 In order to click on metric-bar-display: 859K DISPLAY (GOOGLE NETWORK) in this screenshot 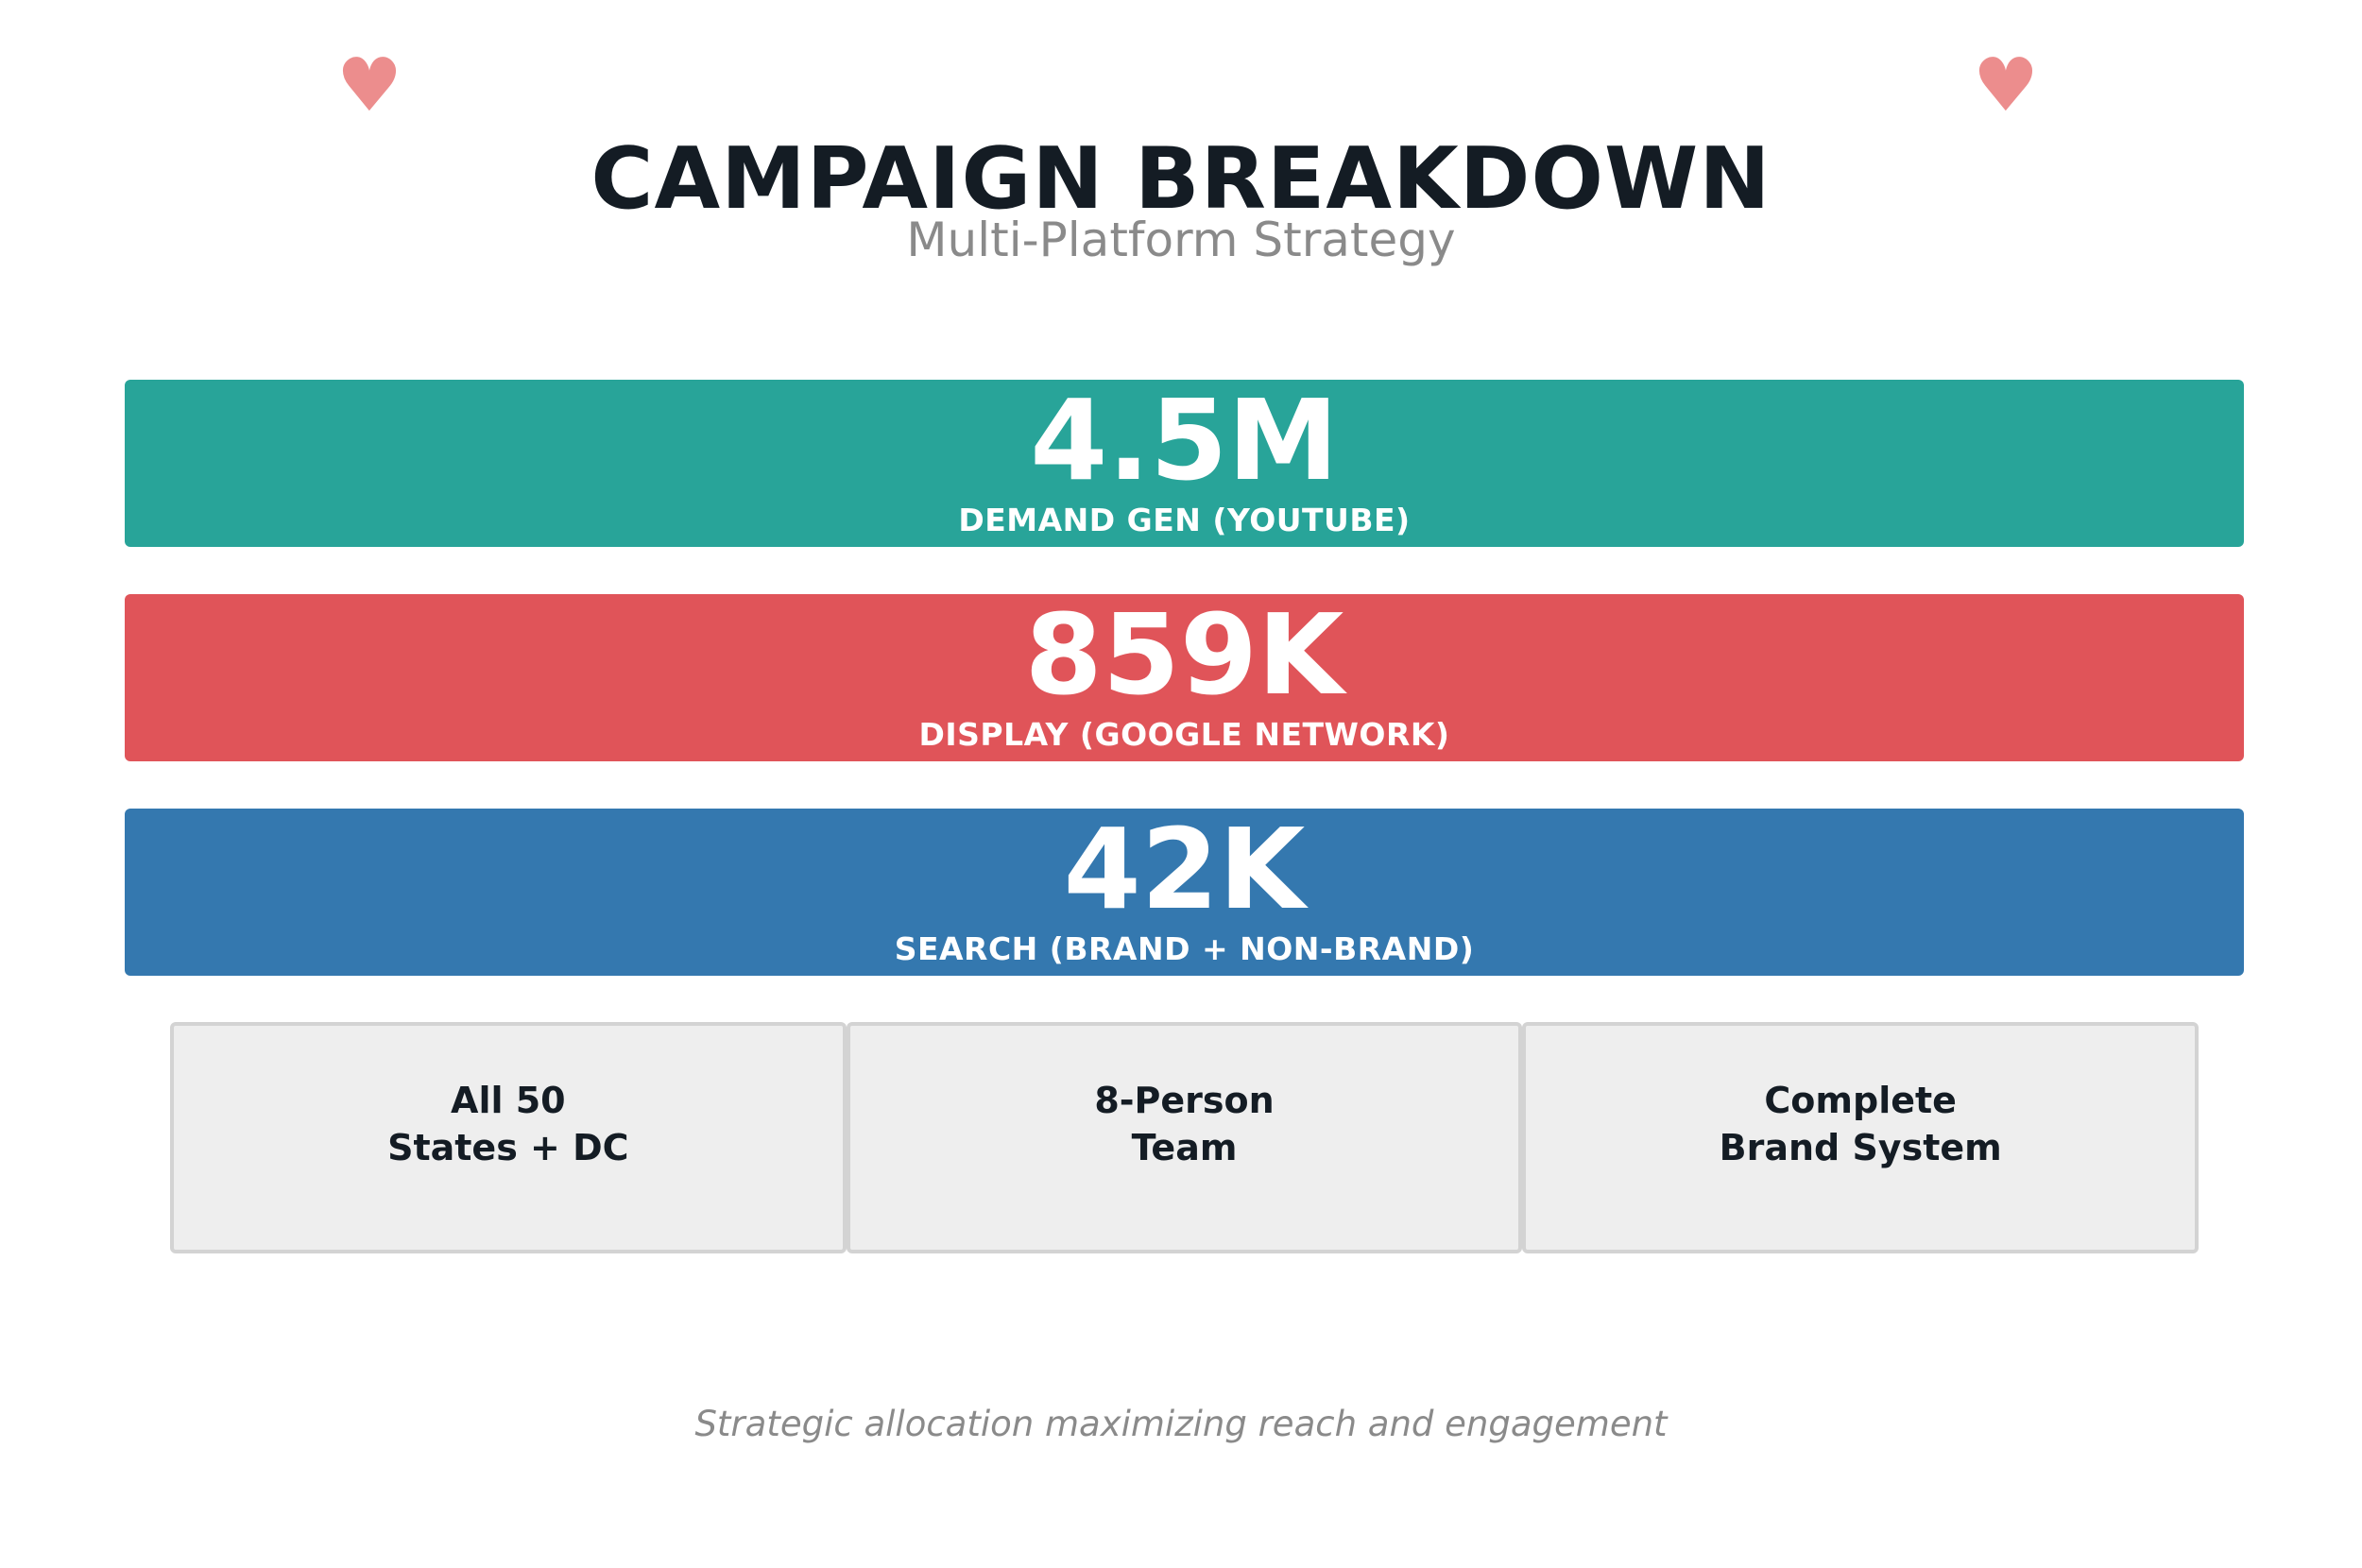, I will do `click(1184, 675)`.